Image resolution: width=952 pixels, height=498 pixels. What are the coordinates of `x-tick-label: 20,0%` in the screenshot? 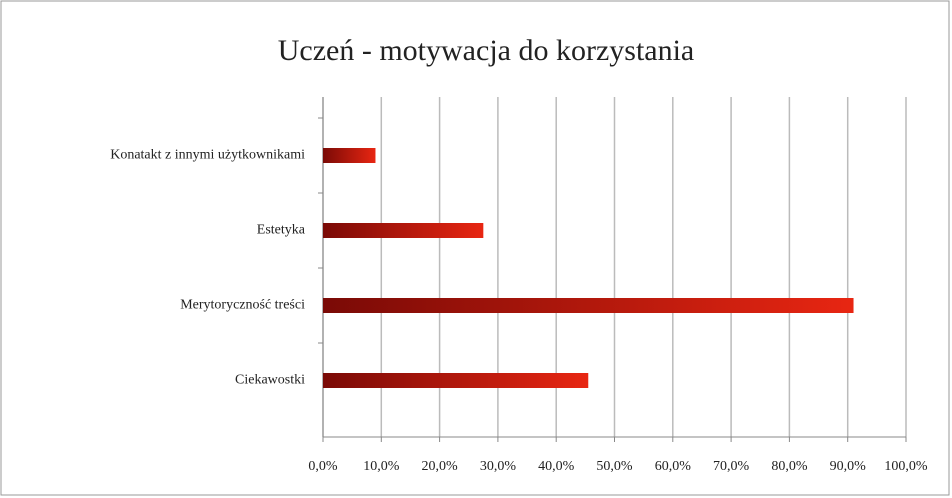 It's located at (440, 466).